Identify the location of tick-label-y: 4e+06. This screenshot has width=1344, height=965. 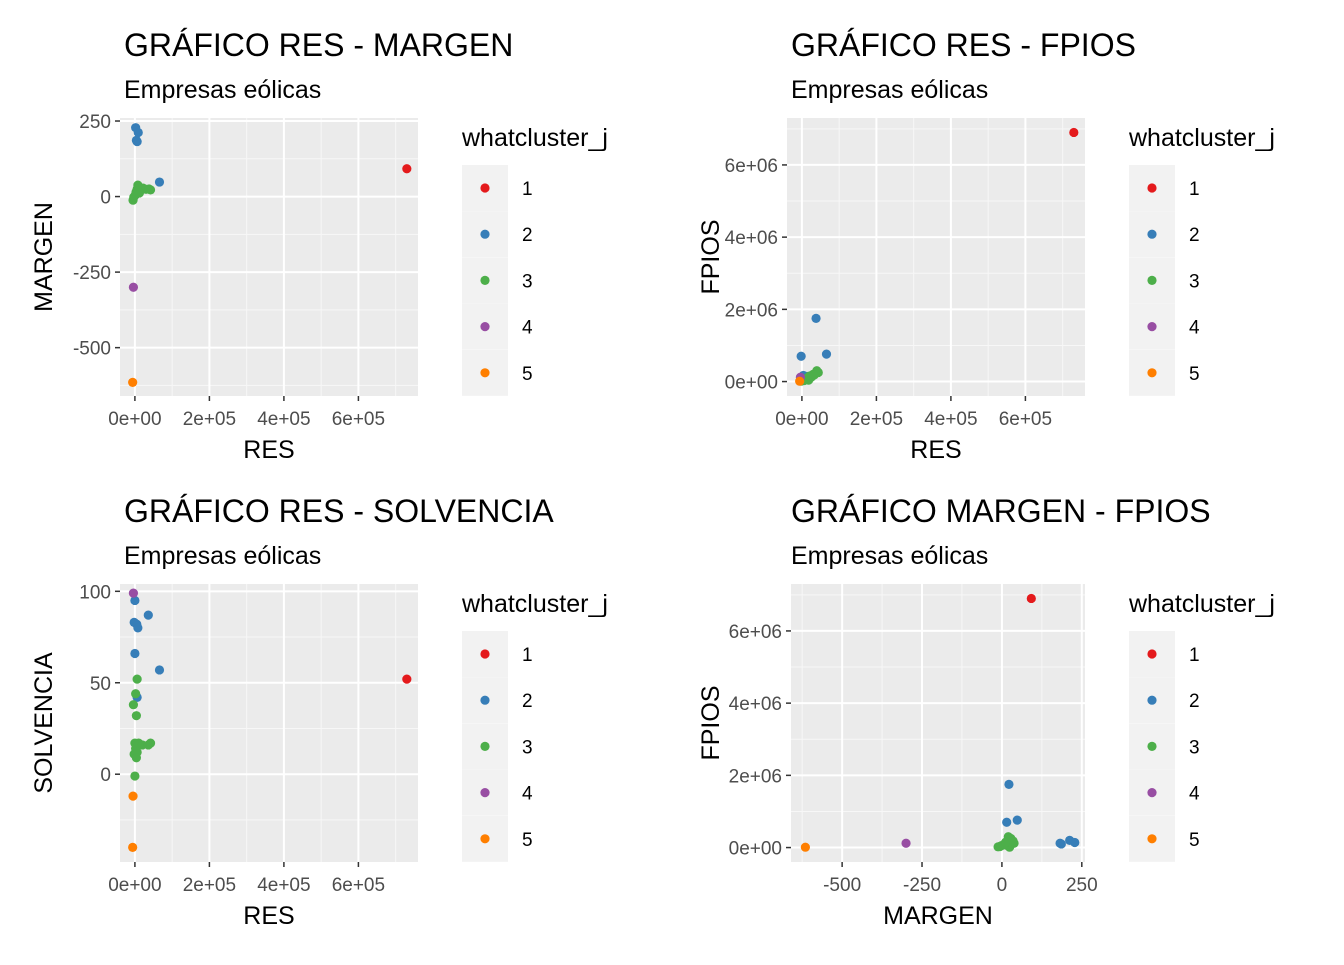
(751, 238).